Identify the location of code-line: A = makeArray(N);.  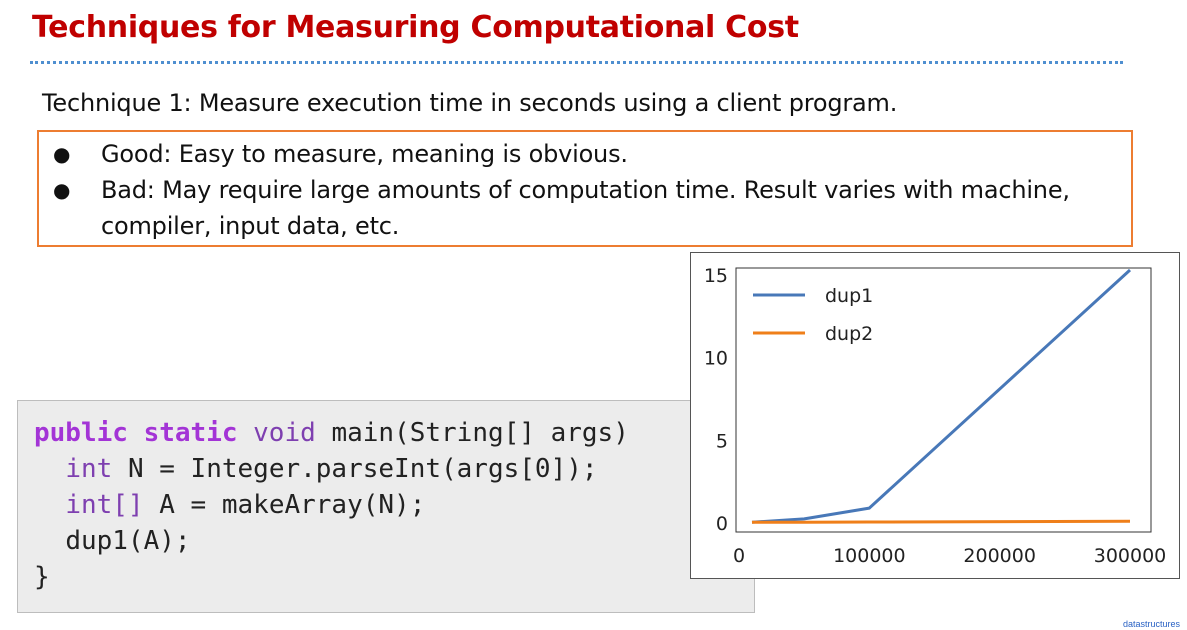
(292, 505).